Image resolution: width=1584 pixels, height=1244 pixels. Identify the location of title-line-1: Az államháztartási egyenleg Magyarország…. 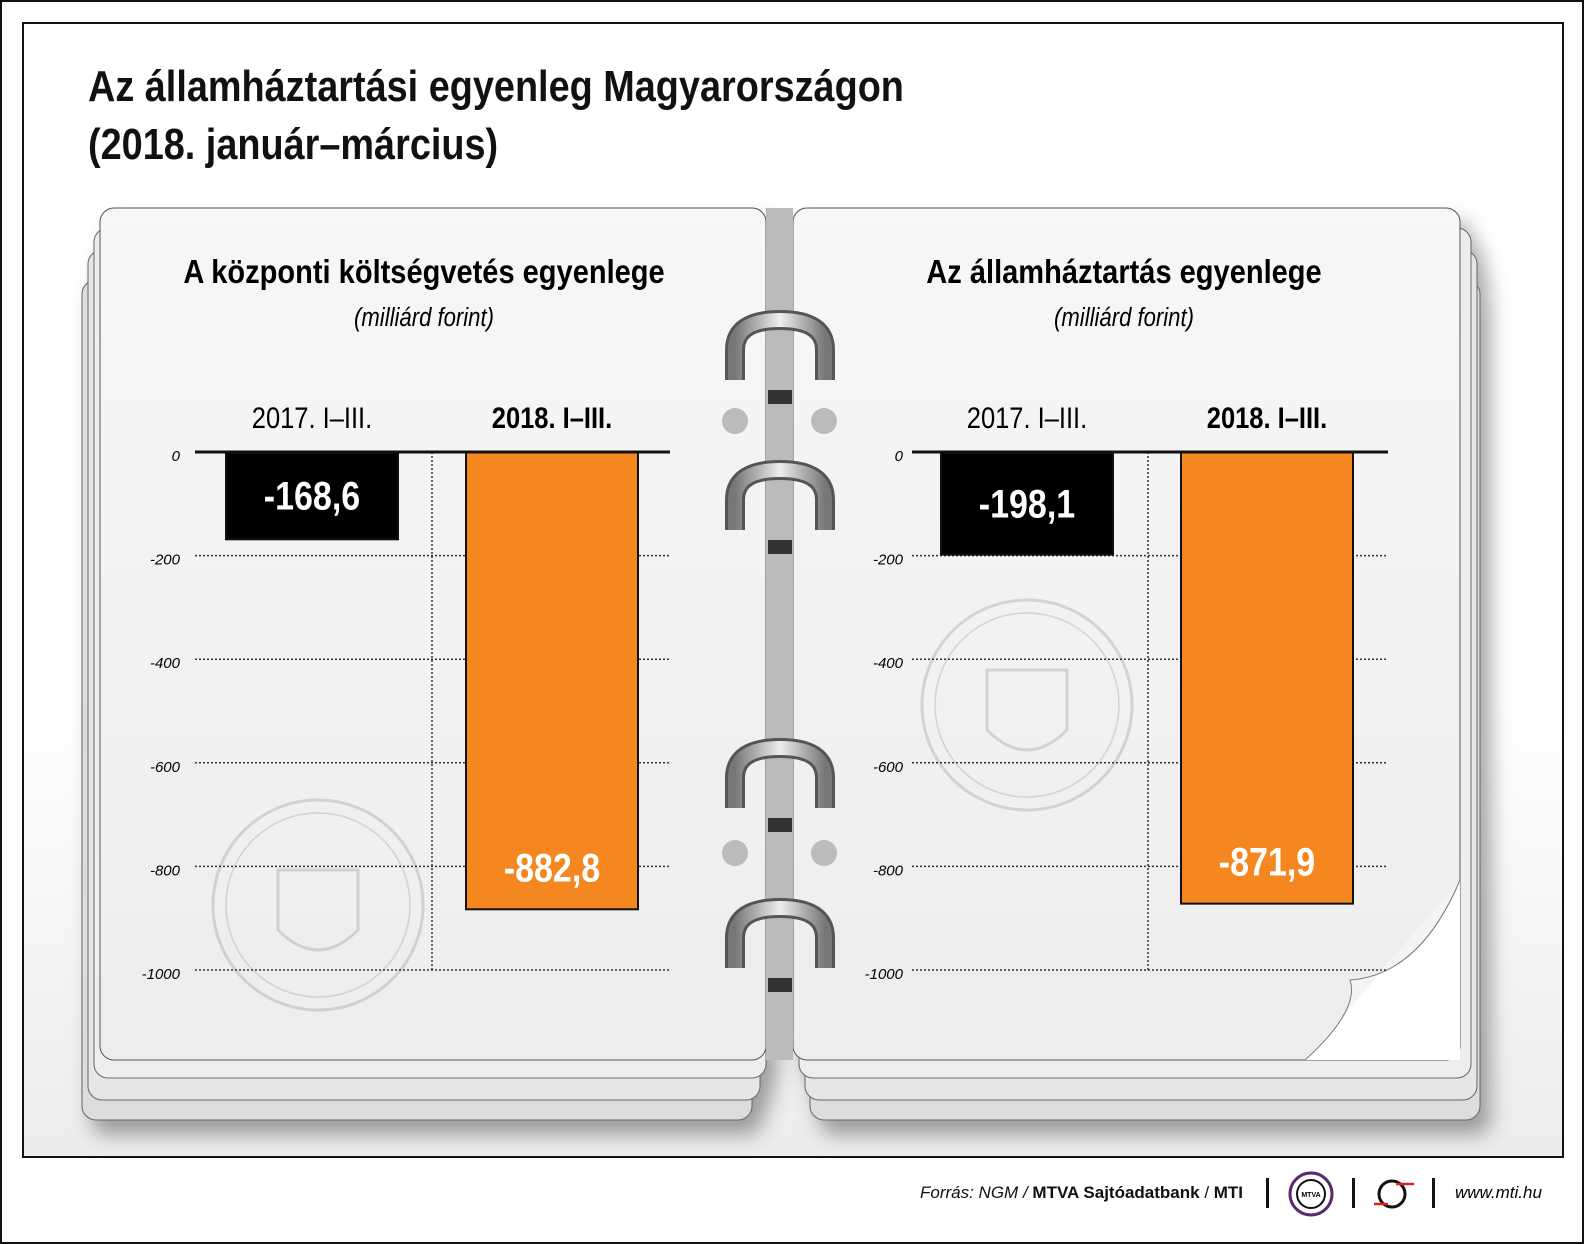
(496, 86).